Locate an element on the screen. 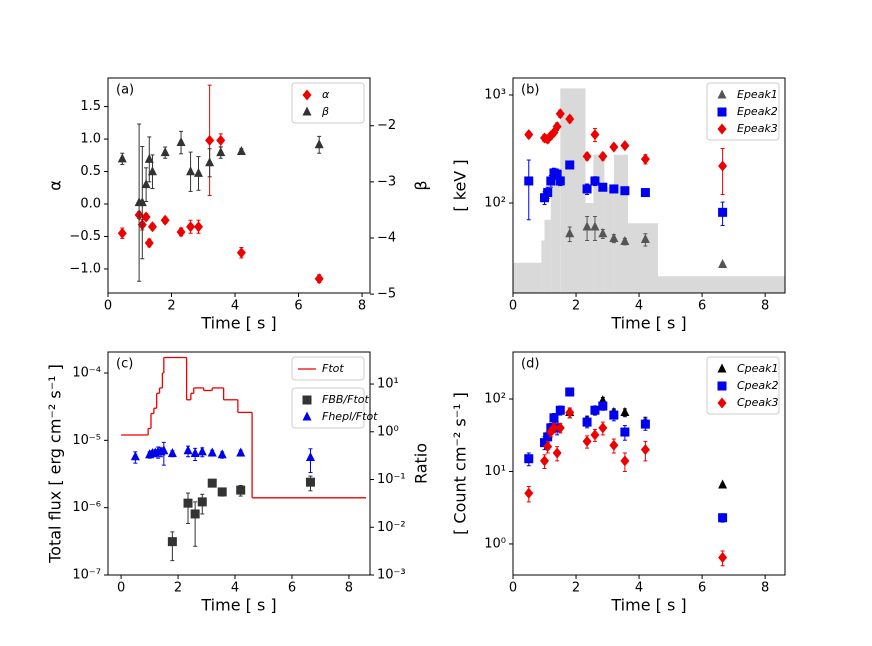  y-tick-label: 10⁻⁴ is located at coordinates (86, 372).